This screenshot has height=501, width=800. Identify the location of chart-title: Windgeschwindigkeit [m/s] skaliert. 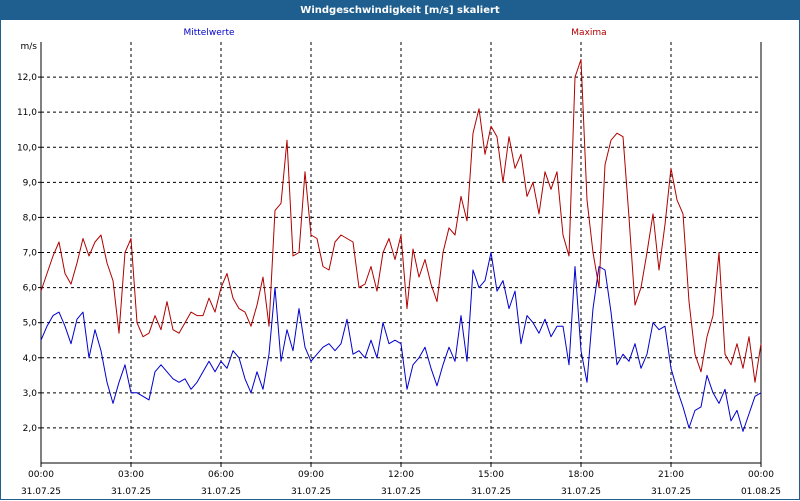
(400, 10).